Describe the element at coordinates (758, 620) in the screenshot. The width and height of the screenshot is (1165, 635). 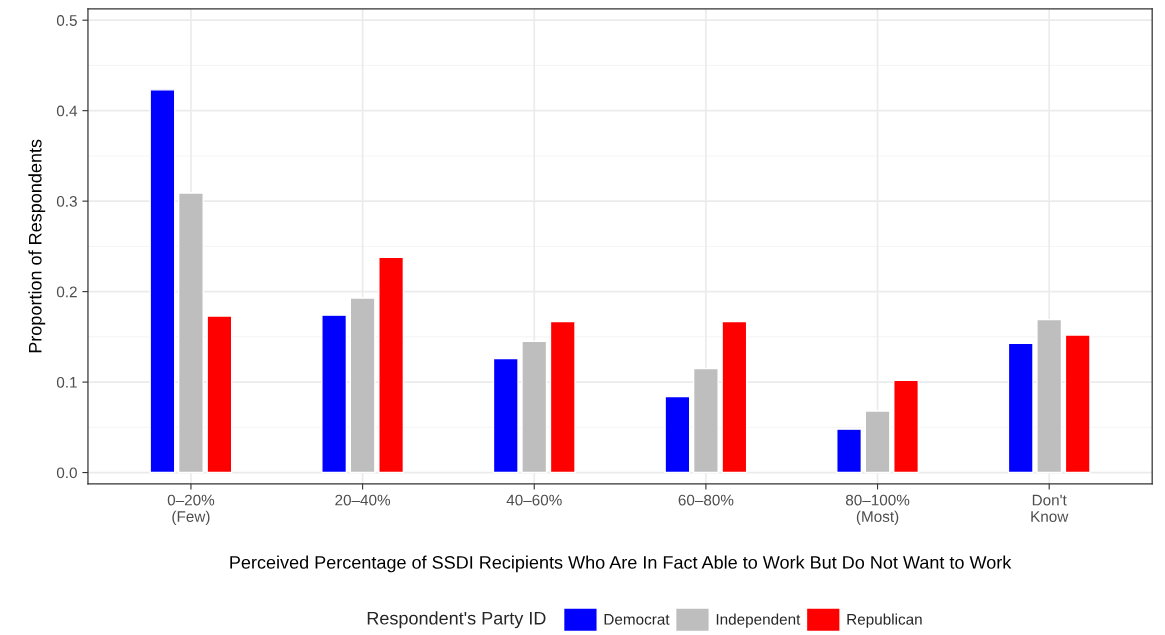
I see `legend-label: Independent` at that location.